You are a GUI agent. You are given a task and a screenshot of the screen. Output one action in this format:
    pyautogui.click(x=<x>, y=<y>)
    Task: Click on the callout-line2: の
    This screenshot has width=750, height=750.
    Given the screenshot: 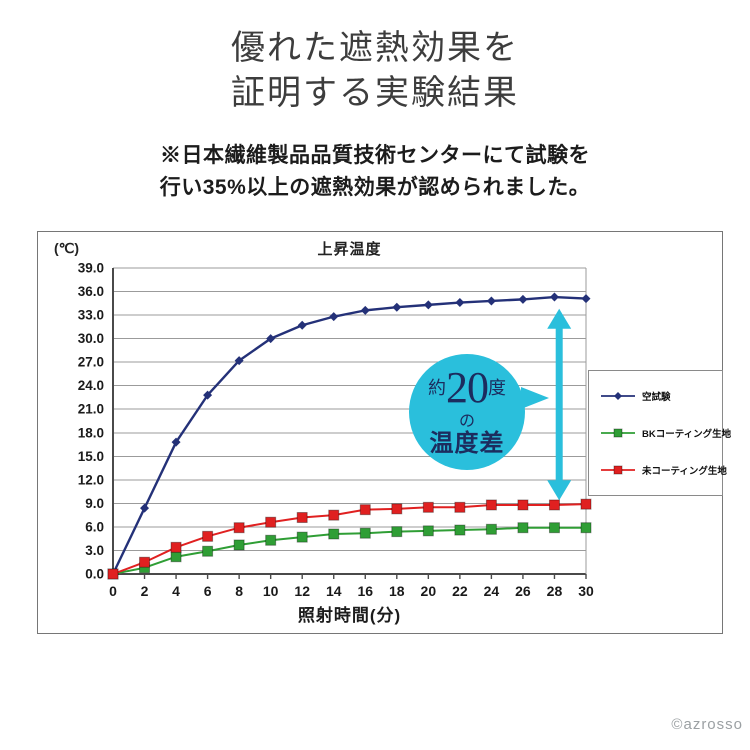 What is the action you would take?
    pyautogui.click(x=466, y=421)
    